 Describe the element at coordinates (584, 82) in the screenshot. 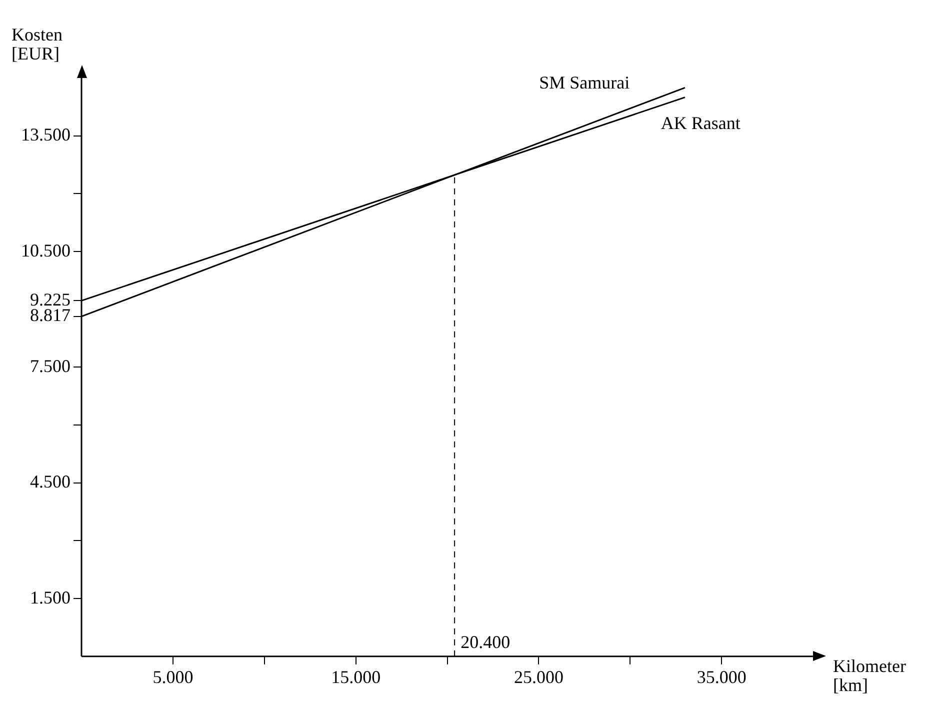

I see `series-label: SM Samurai` at that location.